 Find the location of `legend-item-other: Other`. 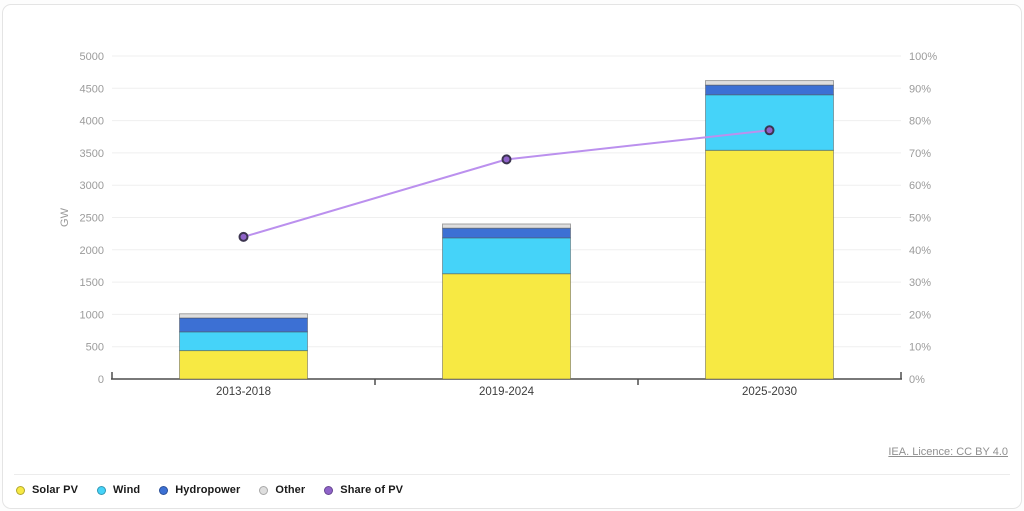

legend-item-other: Other is located at coordinates (282, 490).